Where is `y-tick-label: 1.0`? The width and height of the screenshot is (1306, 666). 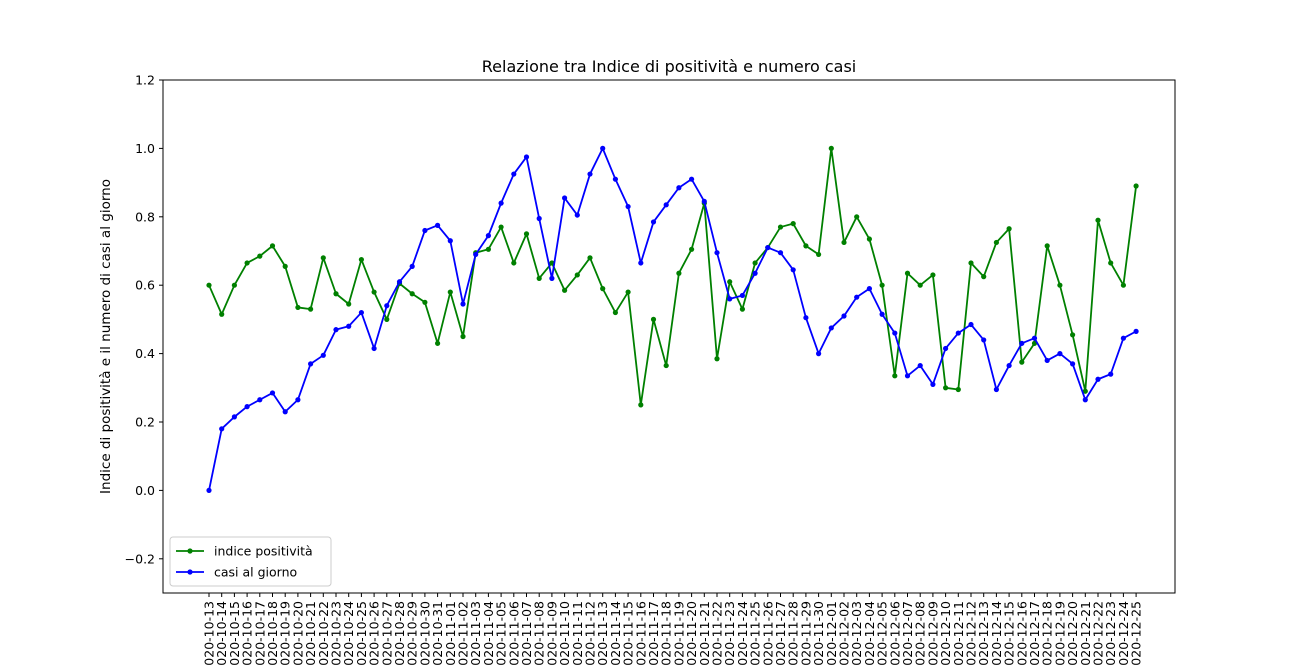 y-tick-label: 1.0 is located at coordinates (145, 148).